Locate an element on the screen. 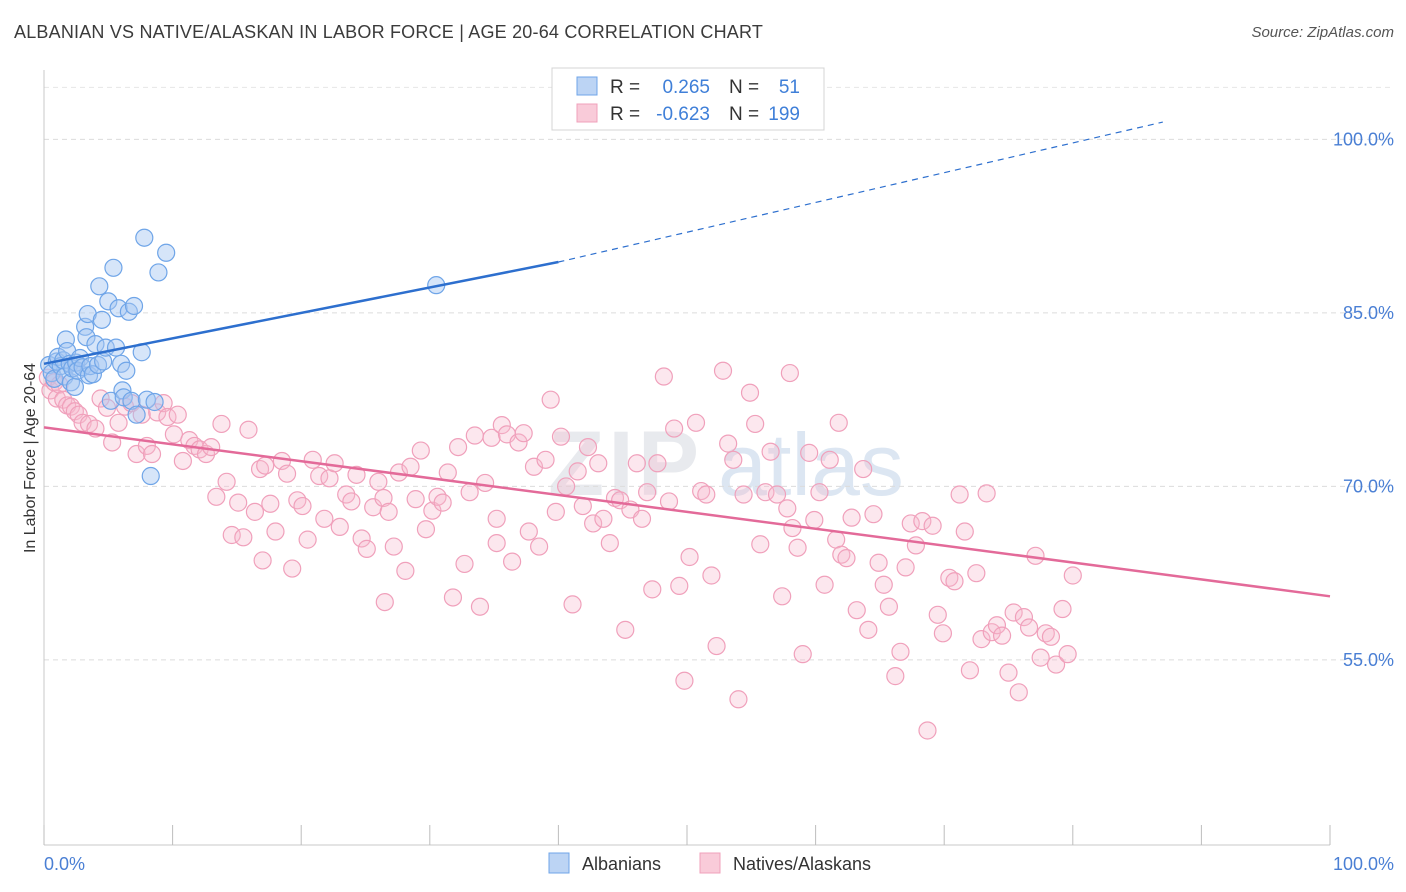 The height and width of the screenshot is (892, 1406). legend-n-value: 51 is located at coordinates (789, 87).